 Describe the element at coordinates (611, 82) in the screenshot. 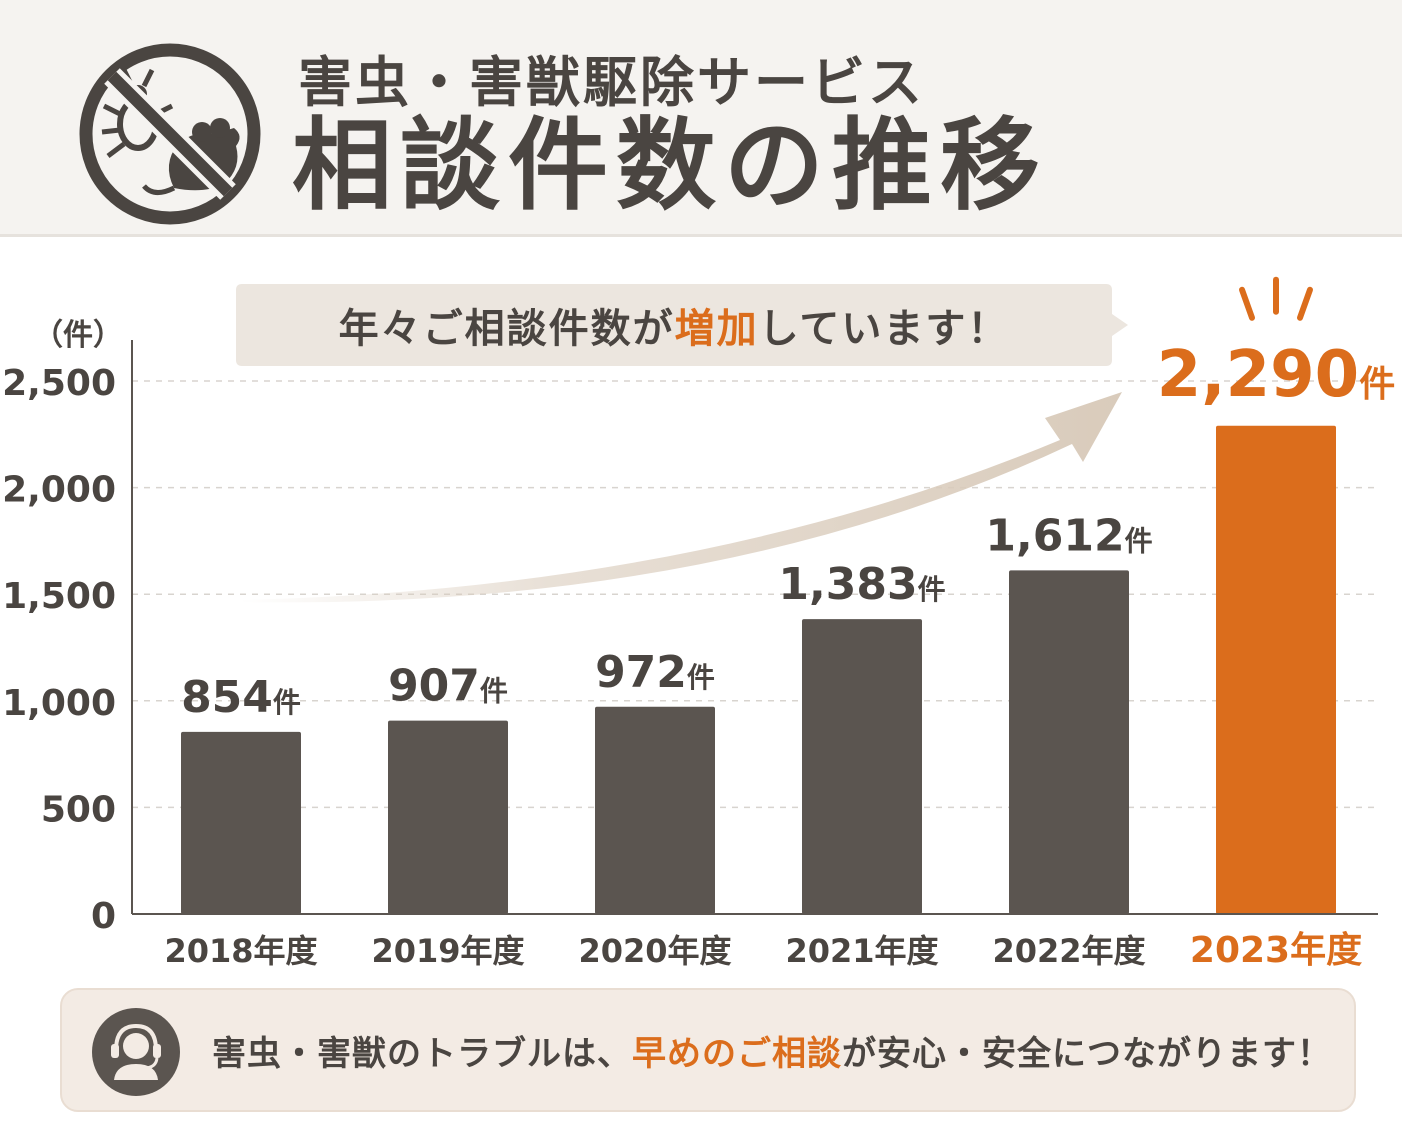

I see `header-subtitle: 害虫・害獣駆除サービス` at that location.